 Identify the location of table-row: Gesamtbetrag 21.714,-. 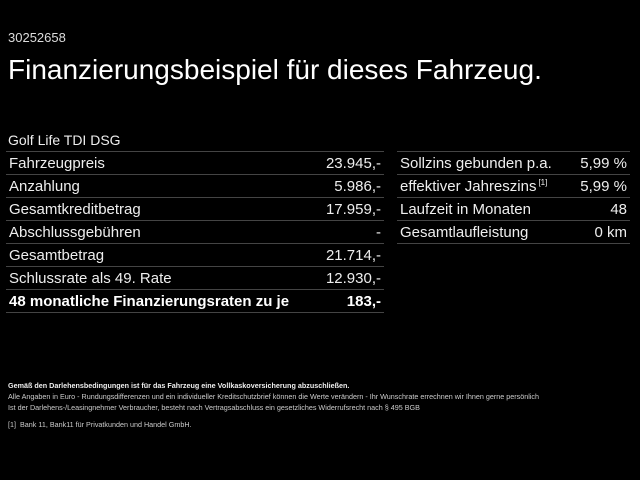
(195, 255).